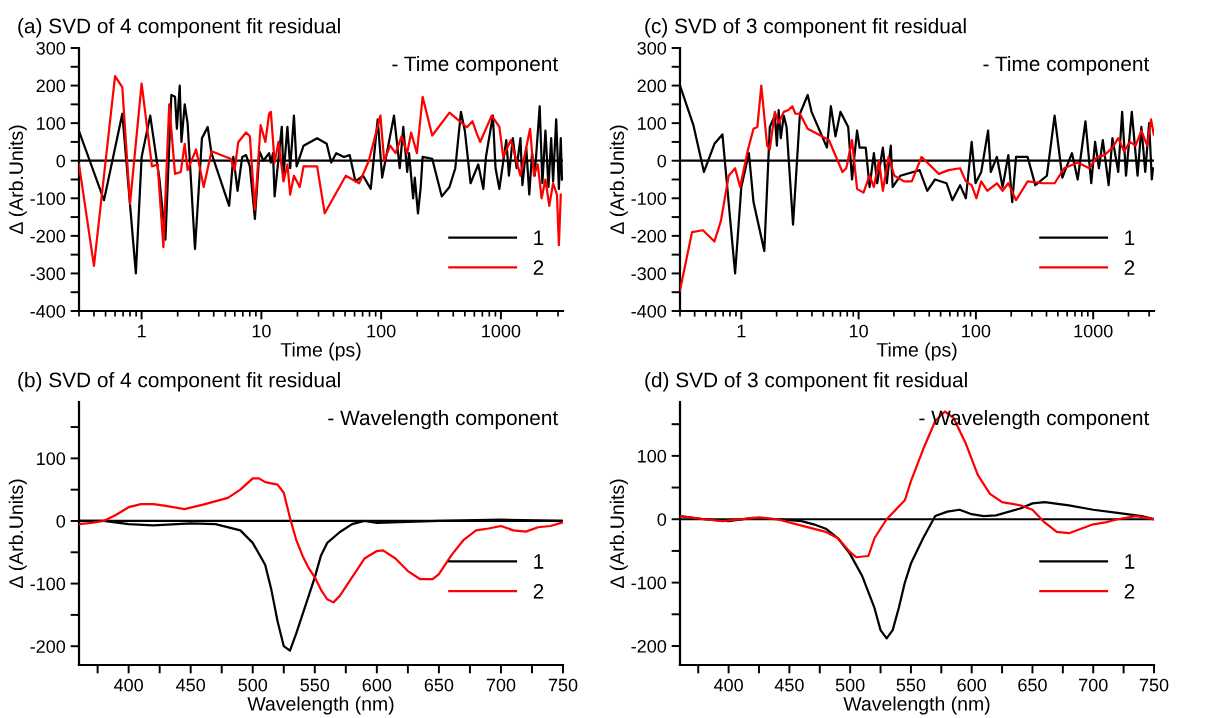 The image size is (1213, 718). What do you see at coordinates (443, 419) in the screenshot?
I see `chart-subtitle: - Wavelength component` at bounding box center [443, 419].